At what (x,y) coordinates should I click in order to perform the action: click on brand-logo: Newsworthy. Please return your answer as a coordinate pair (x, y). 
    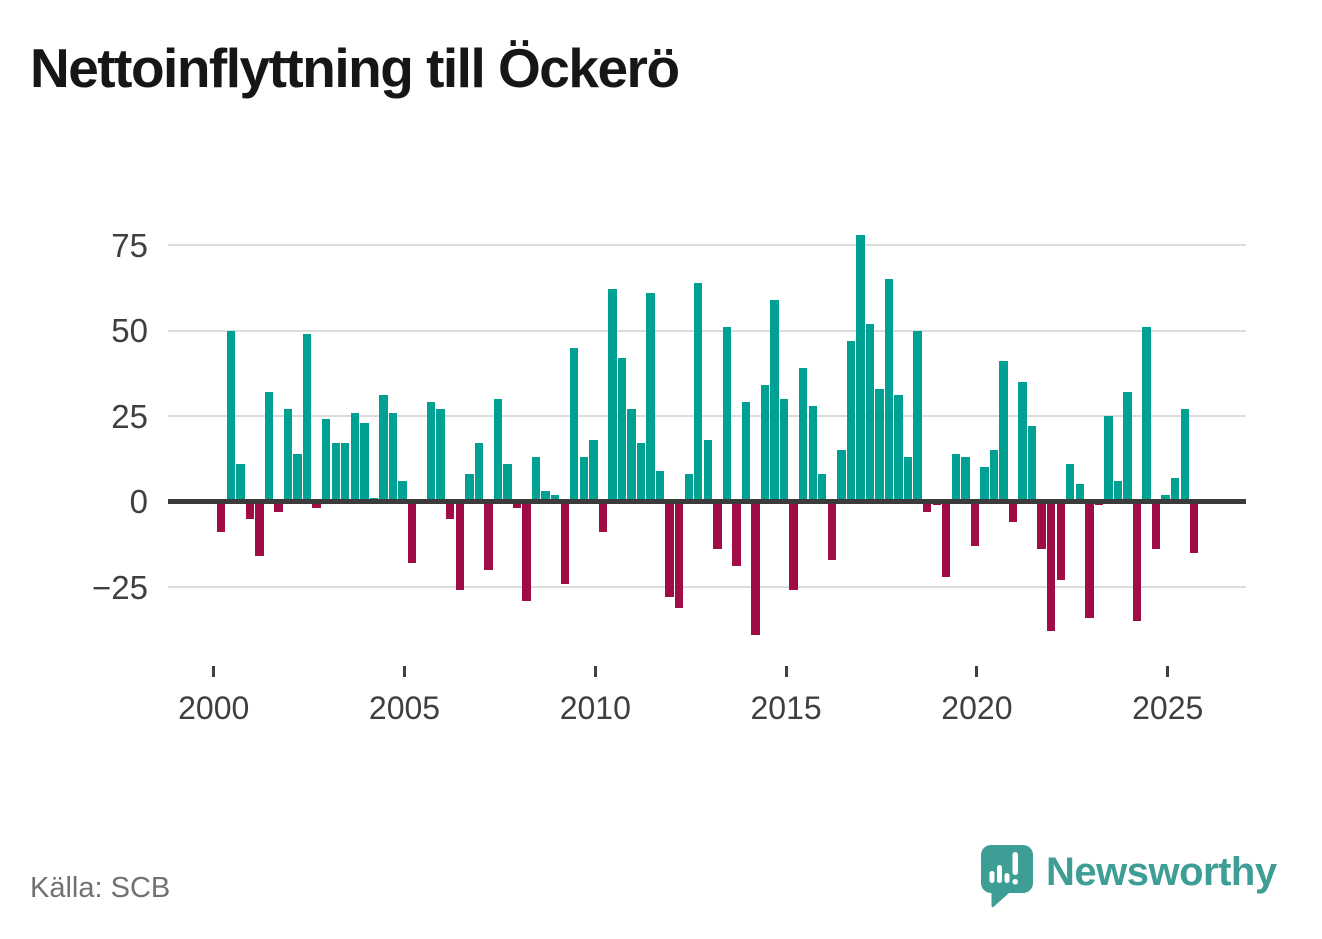
    Looking at the image, I should click on (1129, 877).